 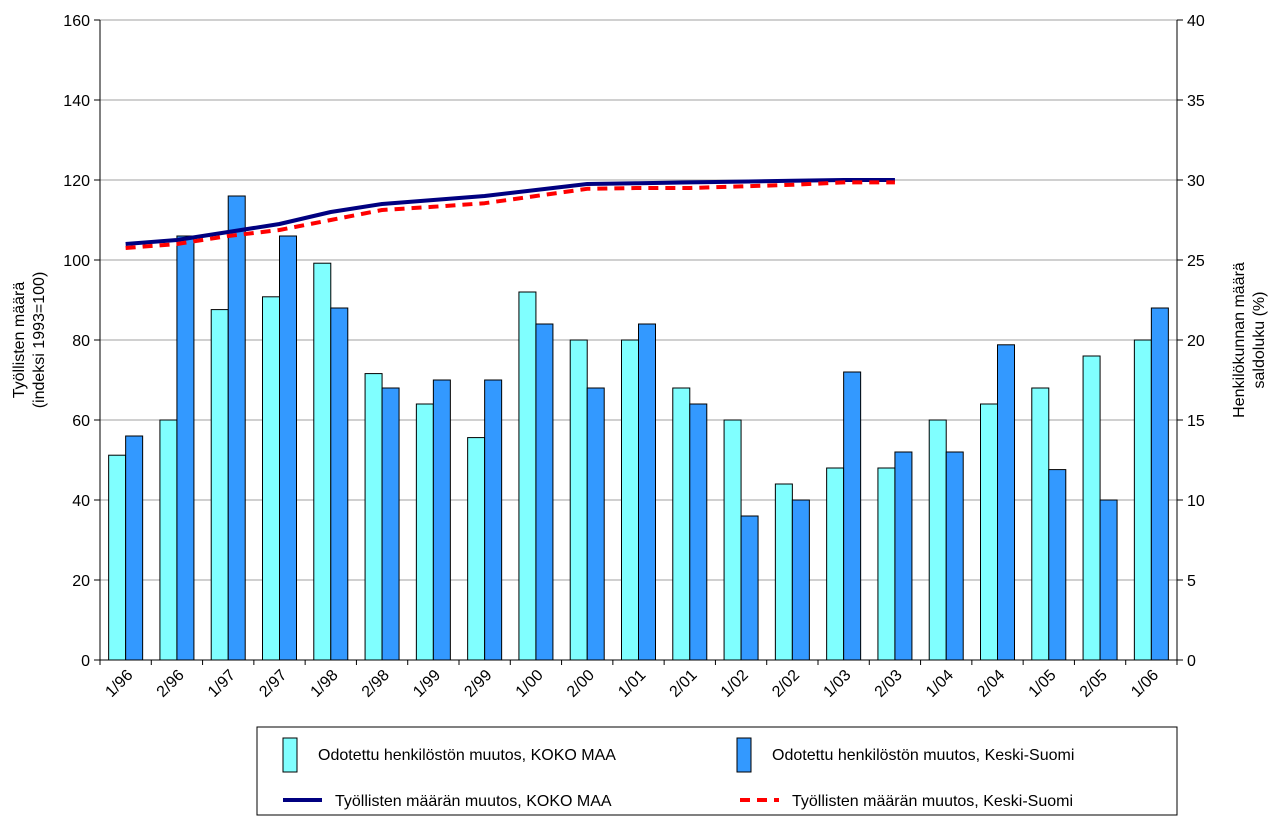 What do you see at coordinates (1196, 21) in the screenshot?
I see `right-tick-label: 40` at bounding box center [1196, 21].